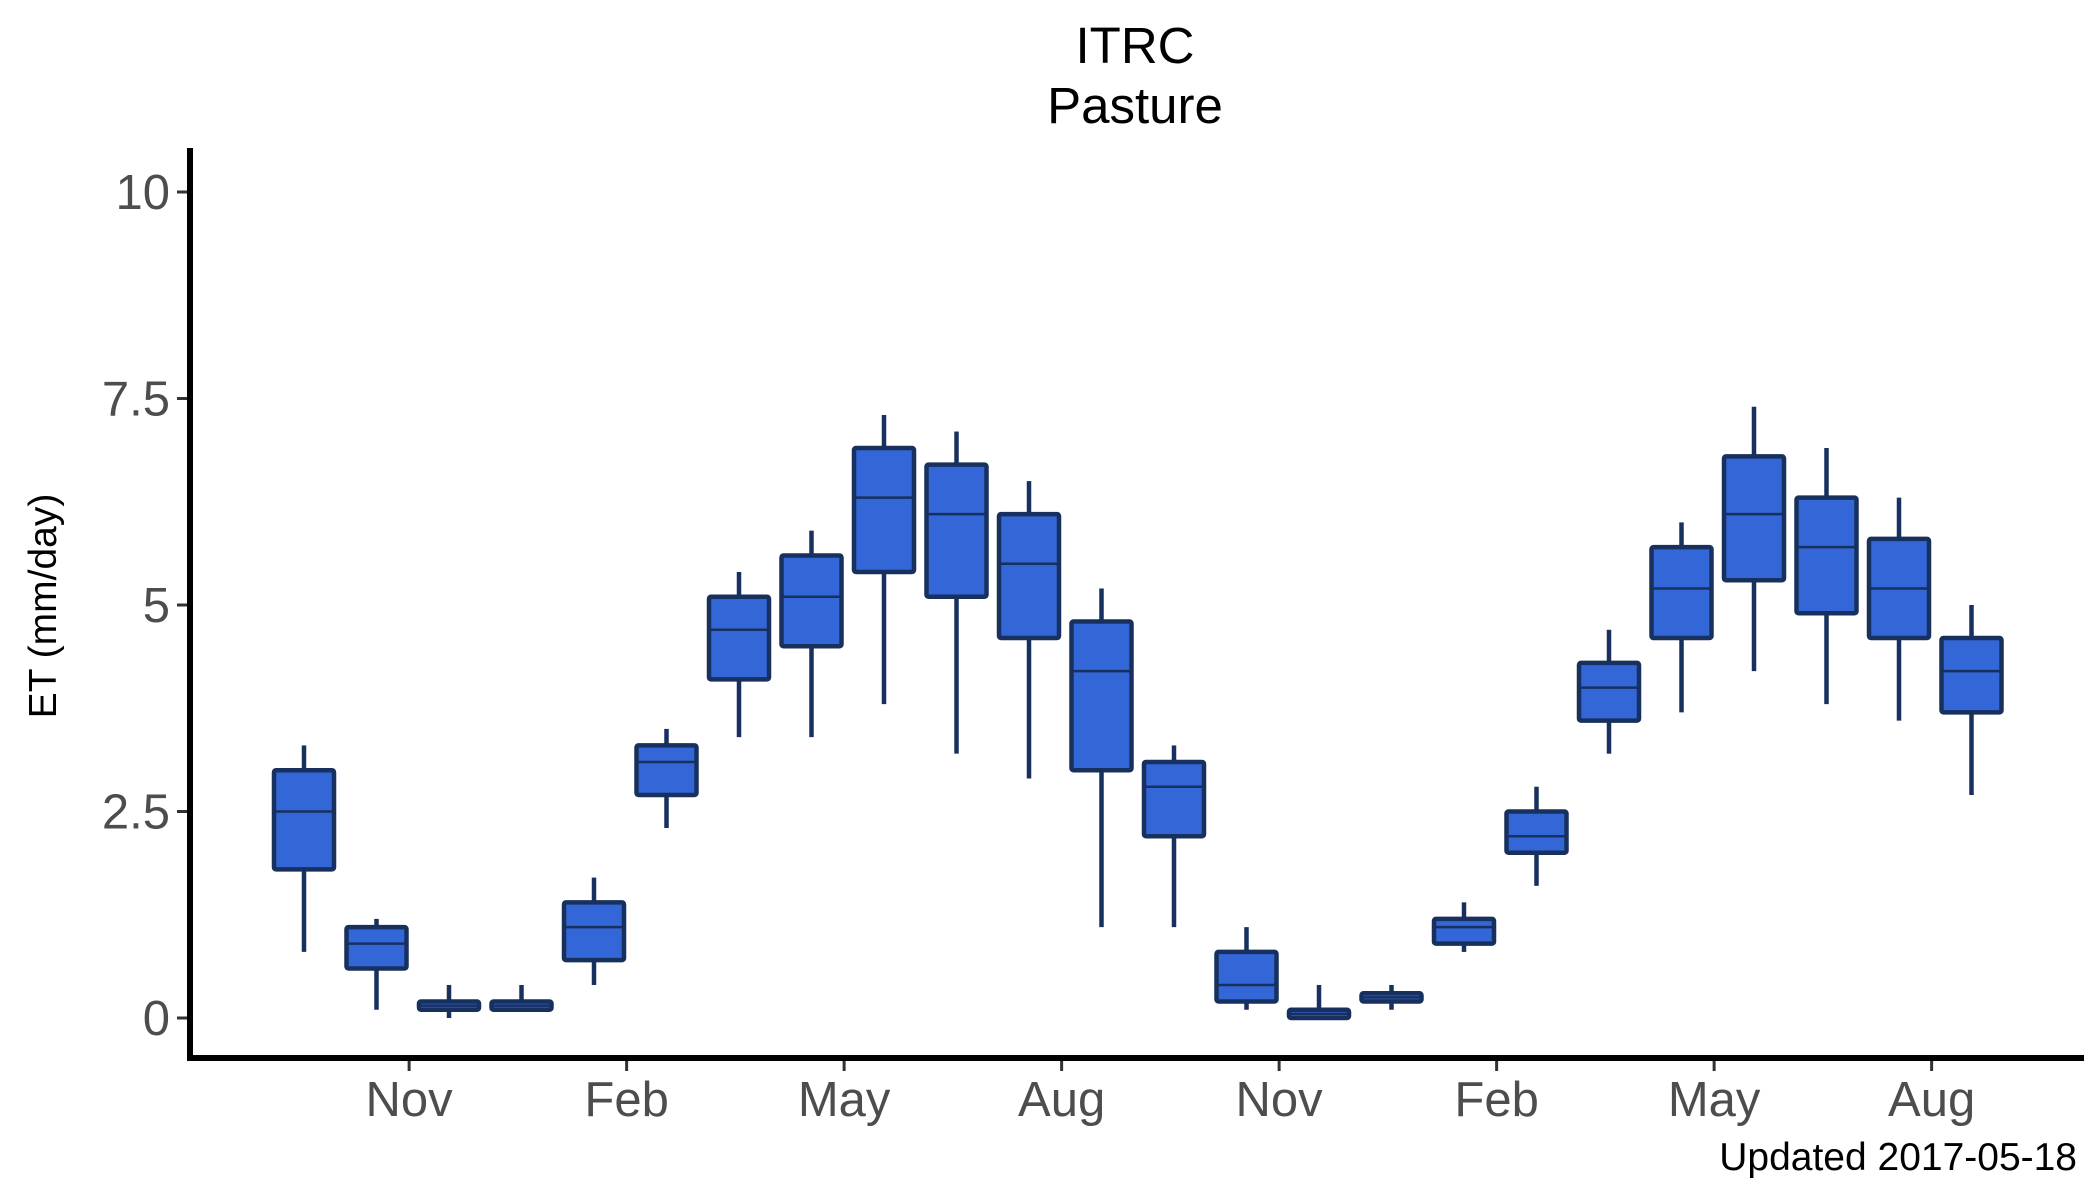  Describe the element at coordinates (142, 193) in the screenshot. I see `y-tick-label: 10` at that location.